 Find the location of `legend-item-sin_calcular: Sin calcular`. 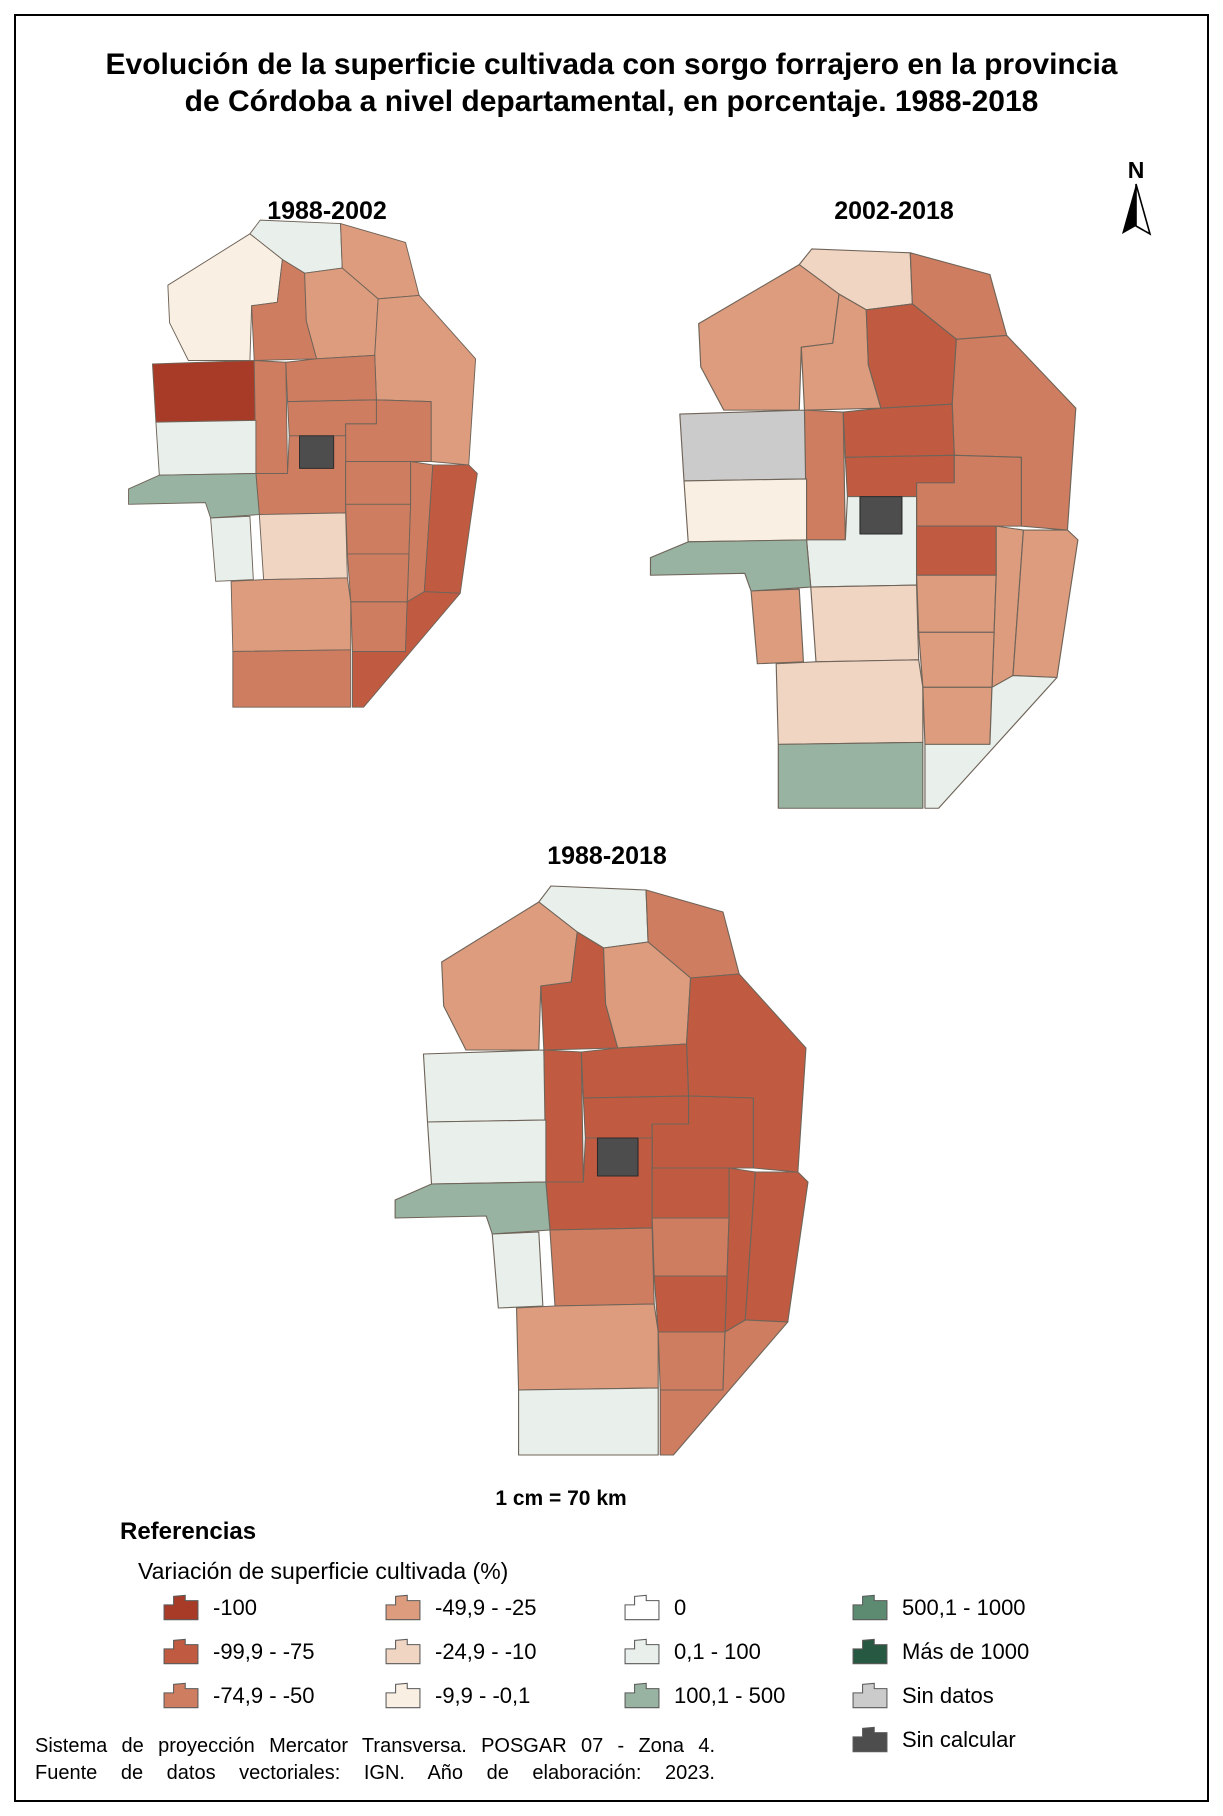

legend-item-sin_calcular: Sin calcular is located at coordinates (940, 1739).